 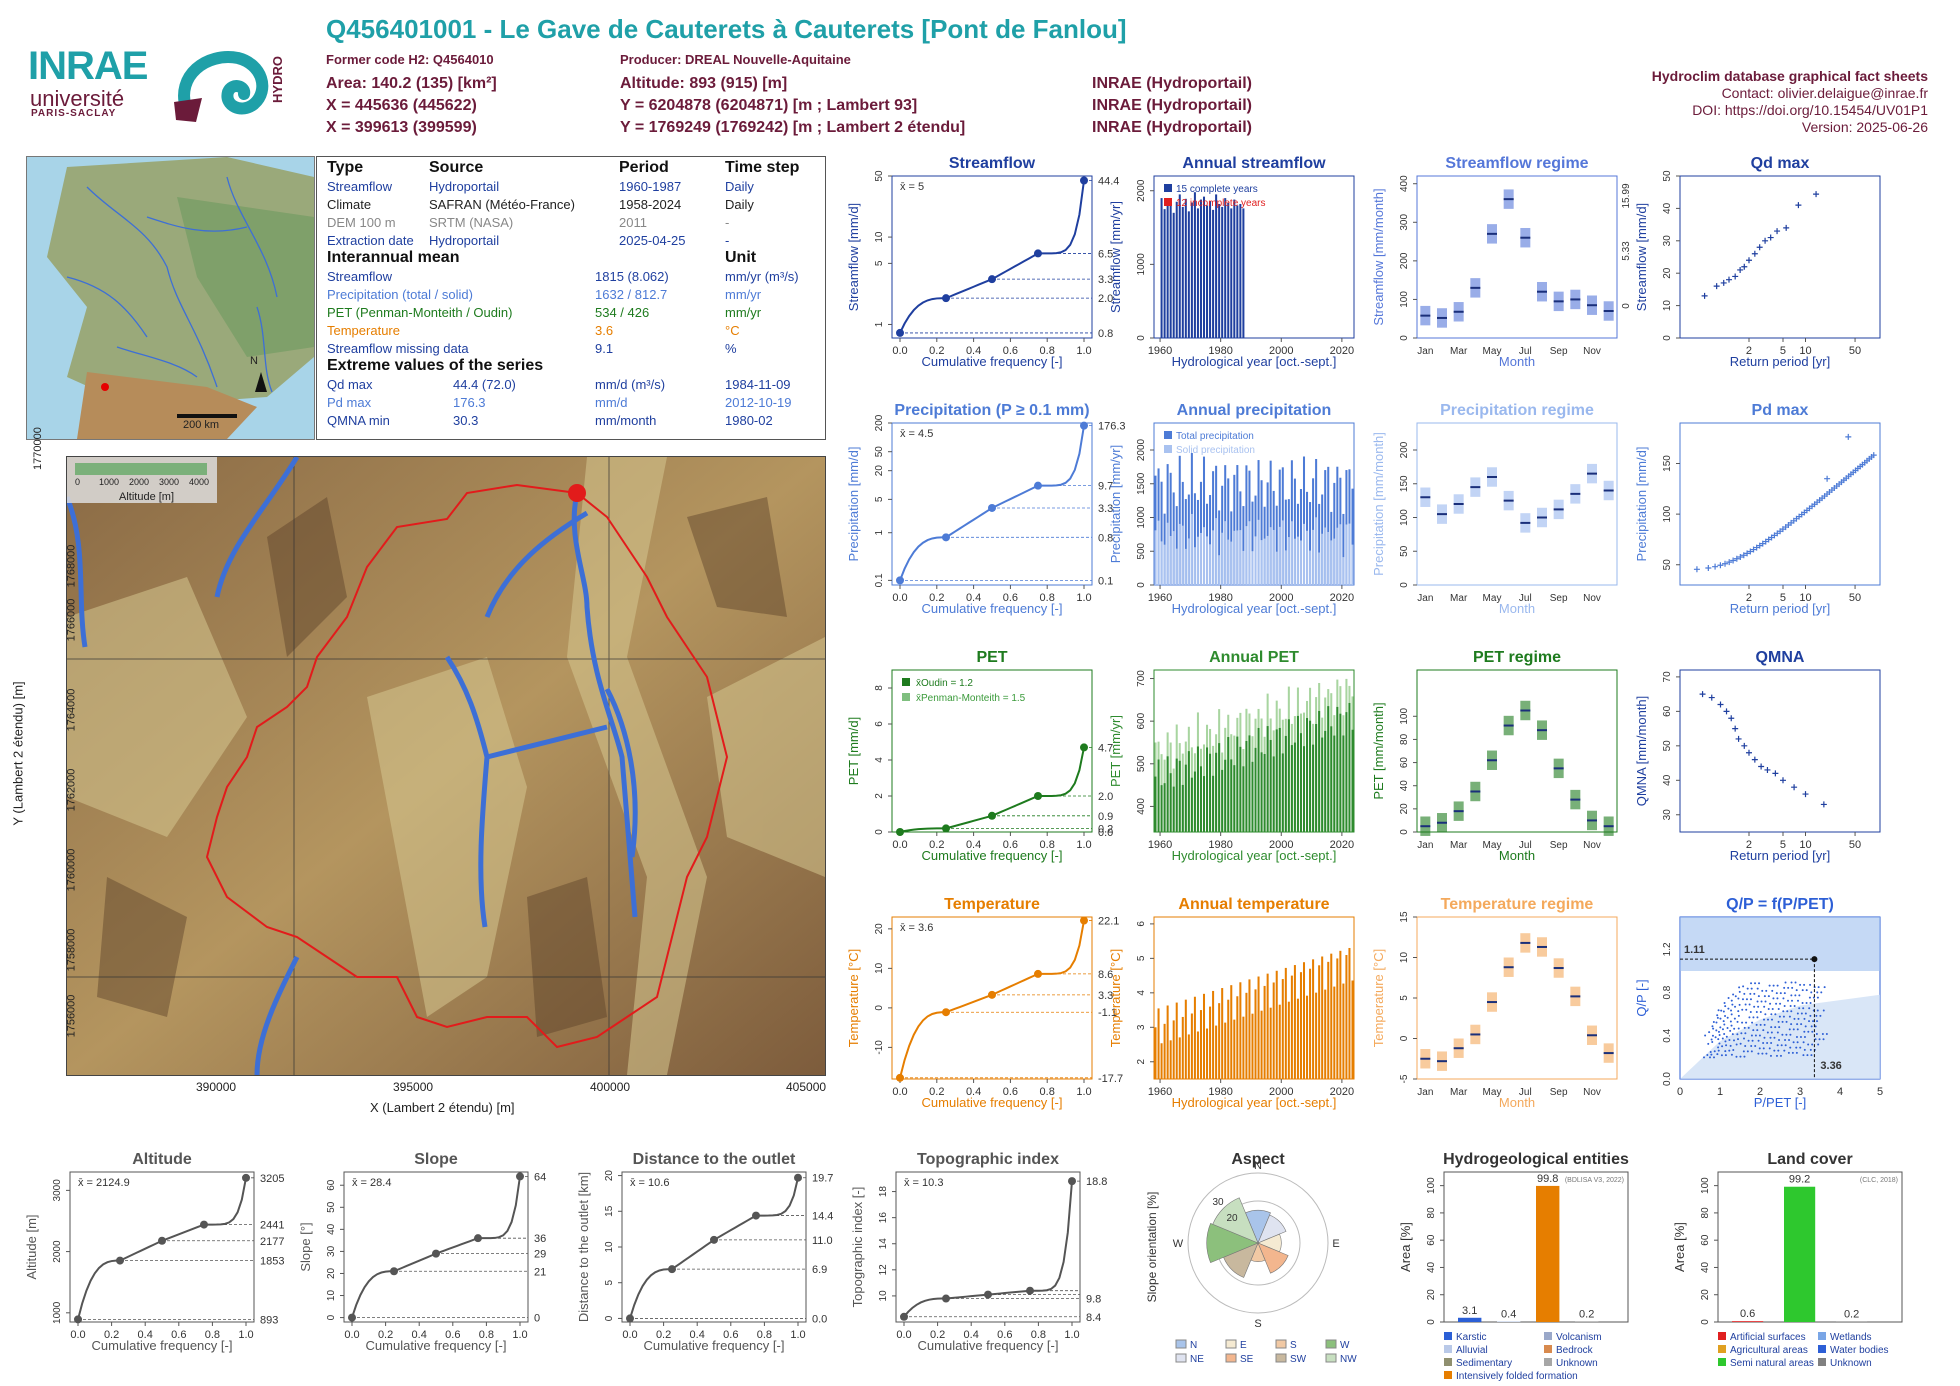 What do you see at coordinates (442, 1107) in the screenshot?
I see `map-xlabel: X (Lambert 2 étendu) [m]` at bounding box center [442, 1107].